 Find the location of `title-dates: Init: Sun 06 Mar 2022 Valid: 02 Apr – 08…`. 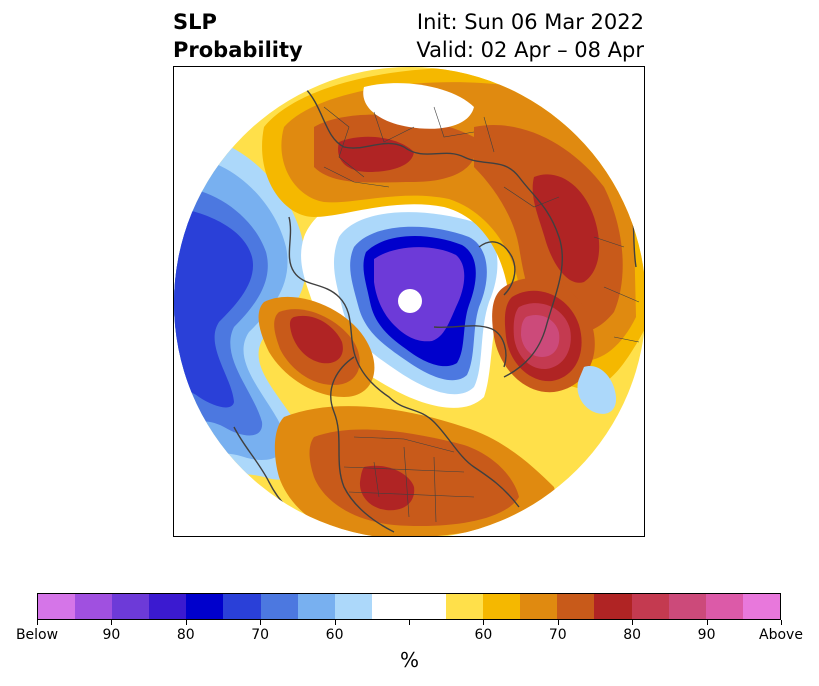

title-dates: Init: Sun 06 Mar 2022 Valid: 02 Apr – 08… is located at coordinates (530, 36).